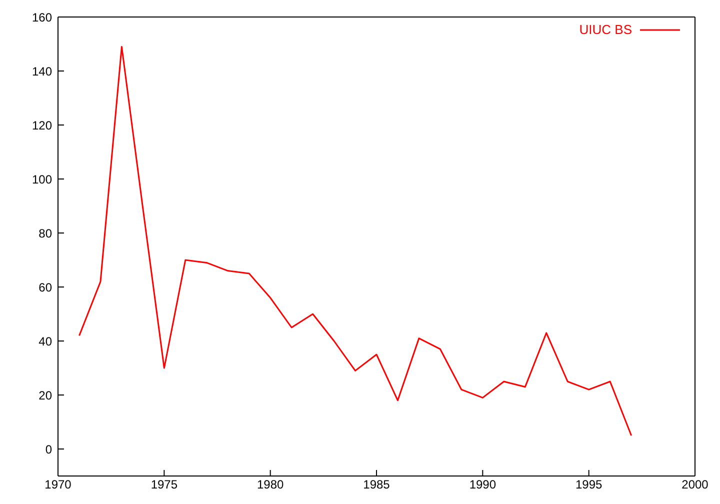 The height and width of the screenshot is (504, 720). I want to click on y-tick-label: 160, so click(42, 17).